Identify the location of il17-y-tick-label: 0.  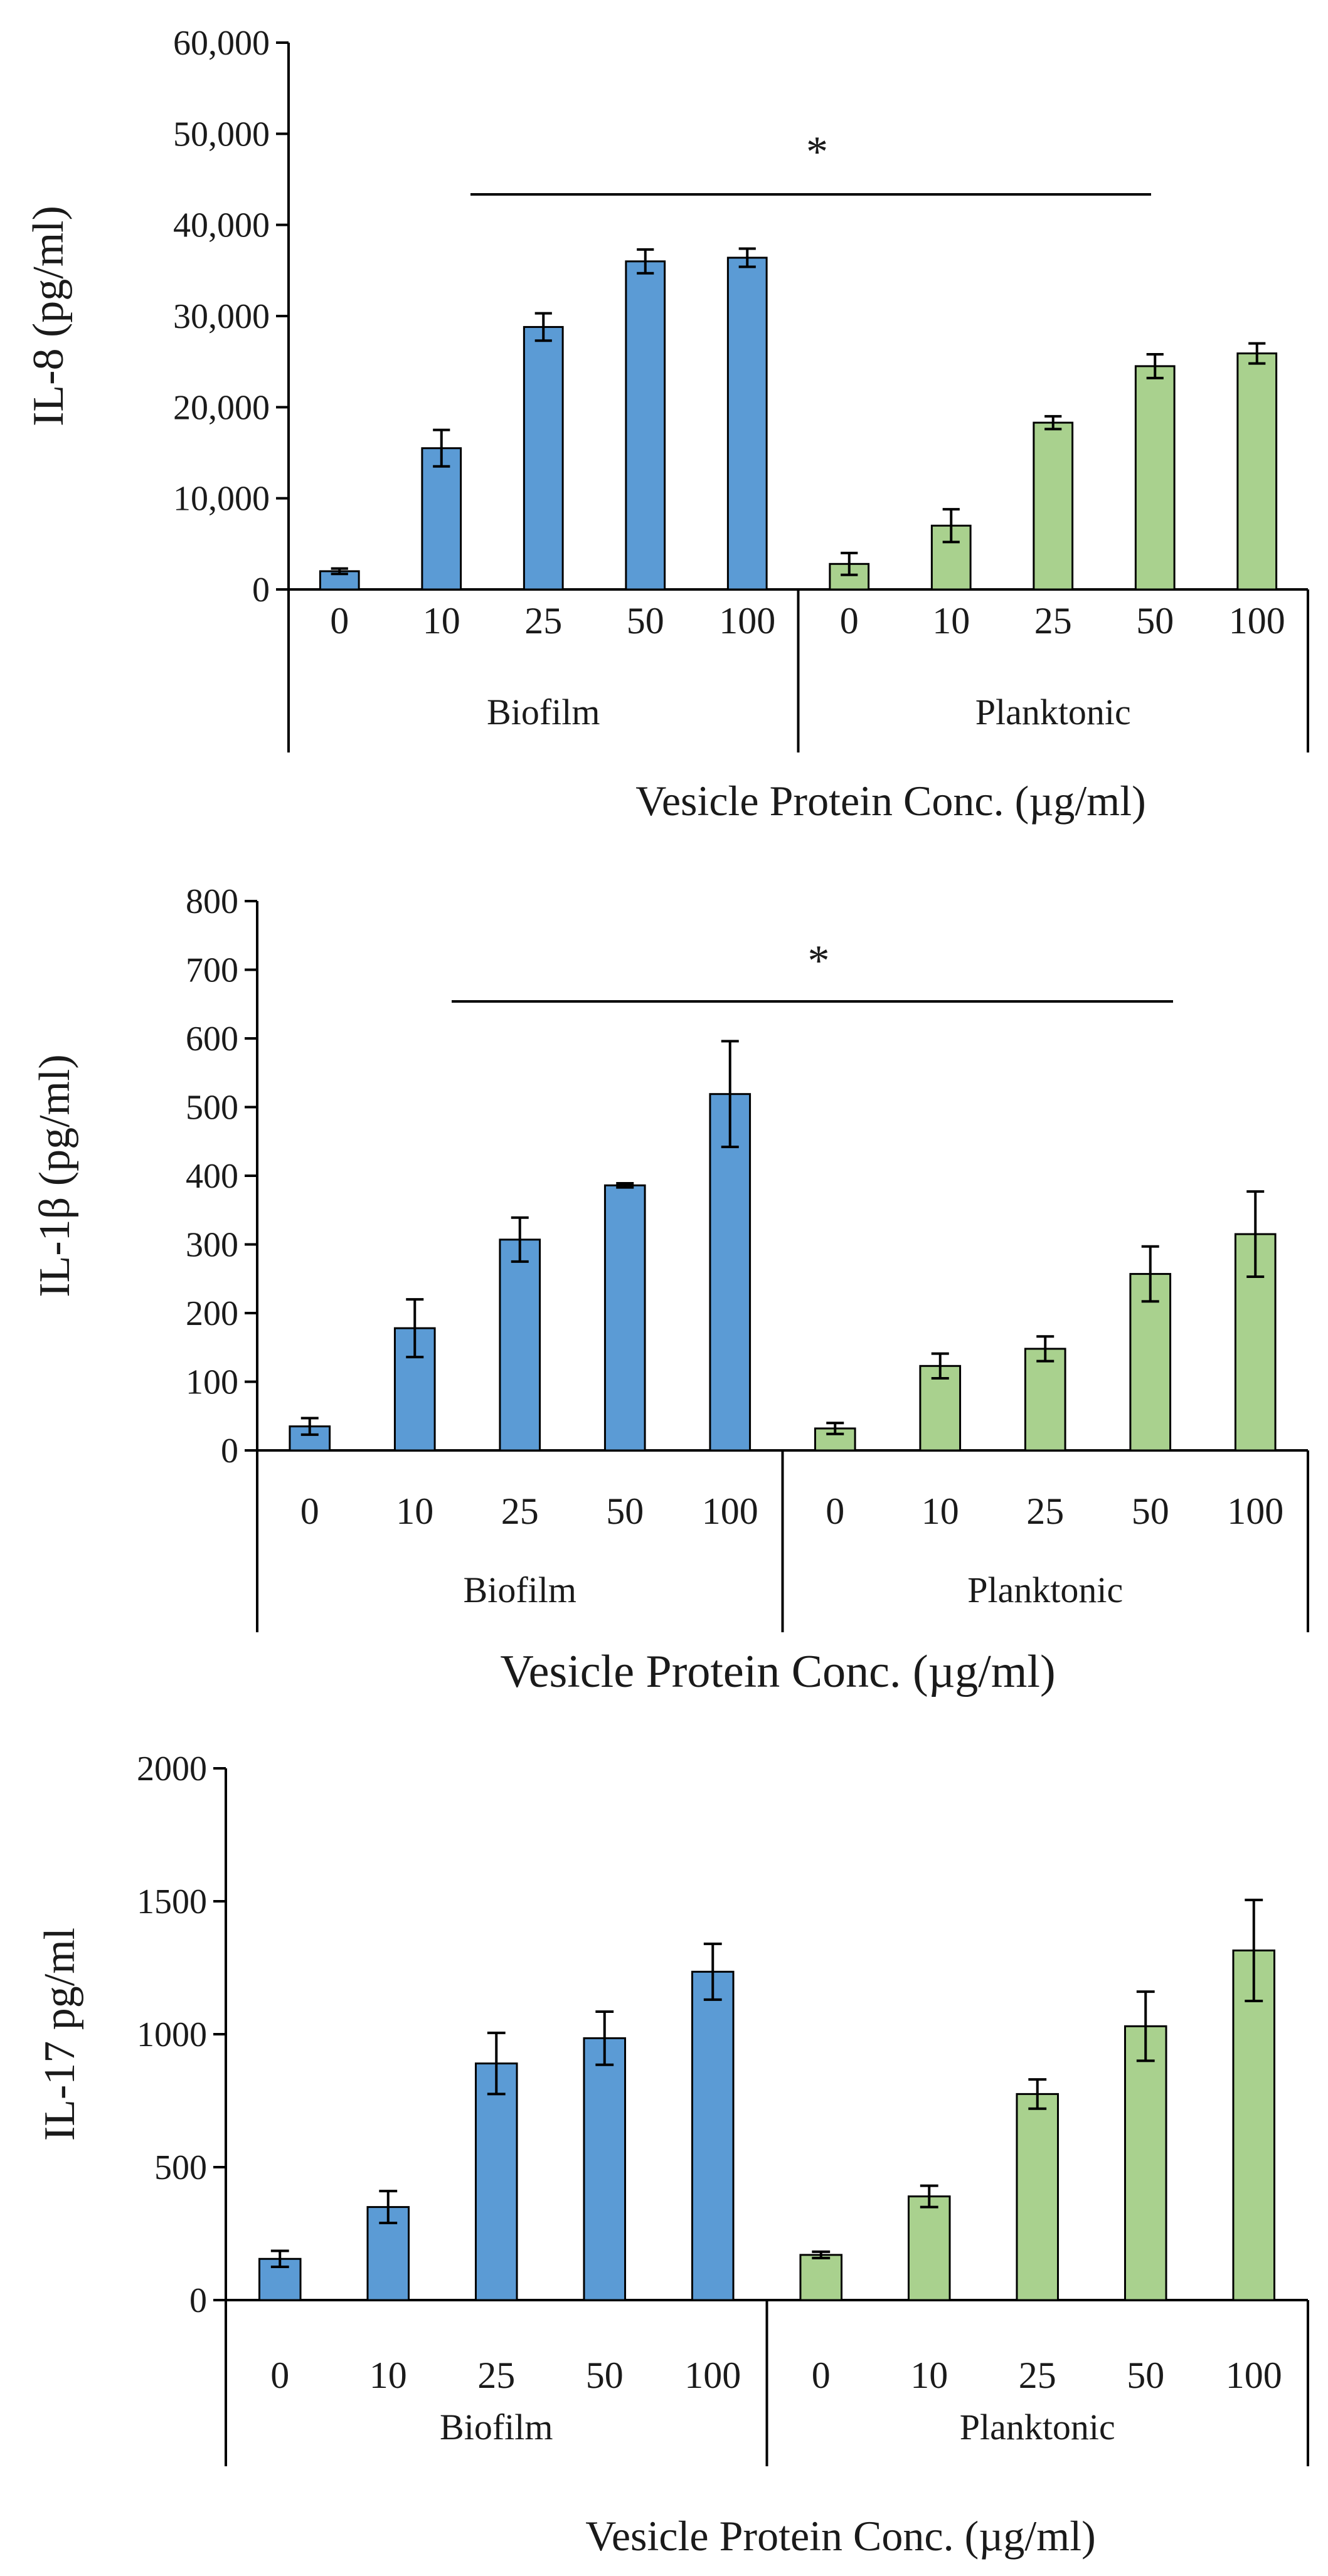
(198, 2300).